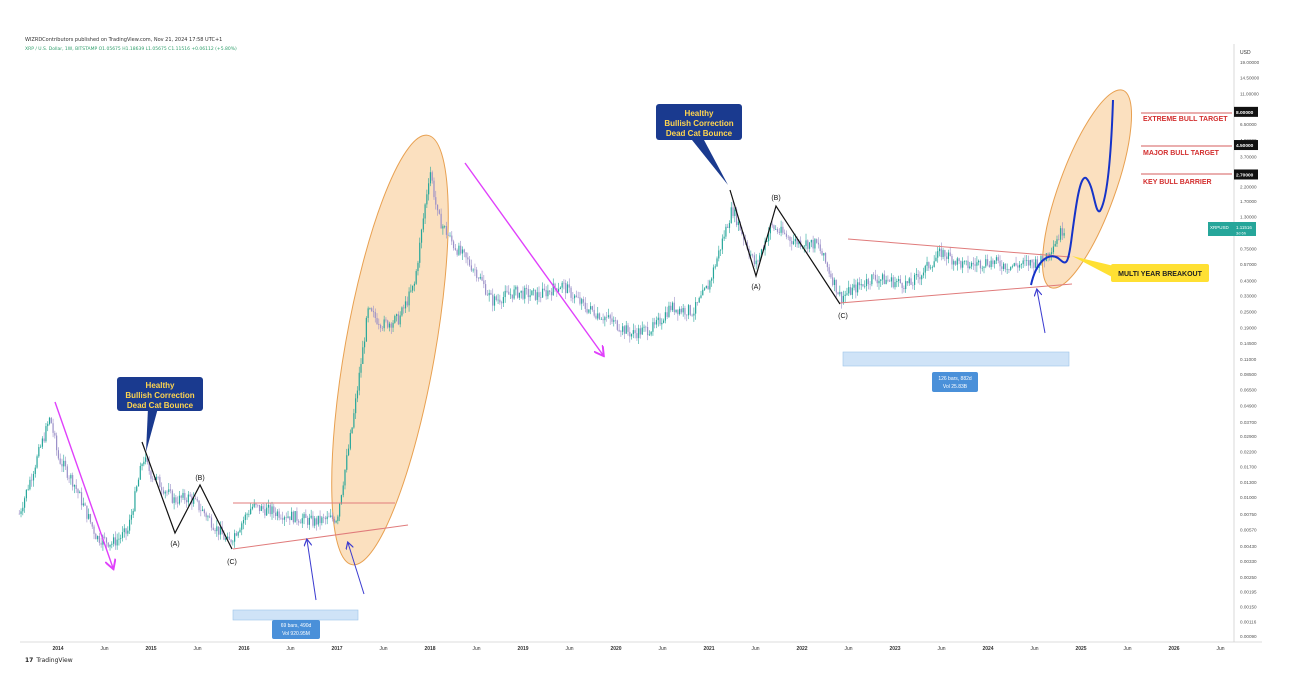 Image resolution: width=1312 pixels, height=679 pixels. I want to click on range-1-band, so click(295, 615).